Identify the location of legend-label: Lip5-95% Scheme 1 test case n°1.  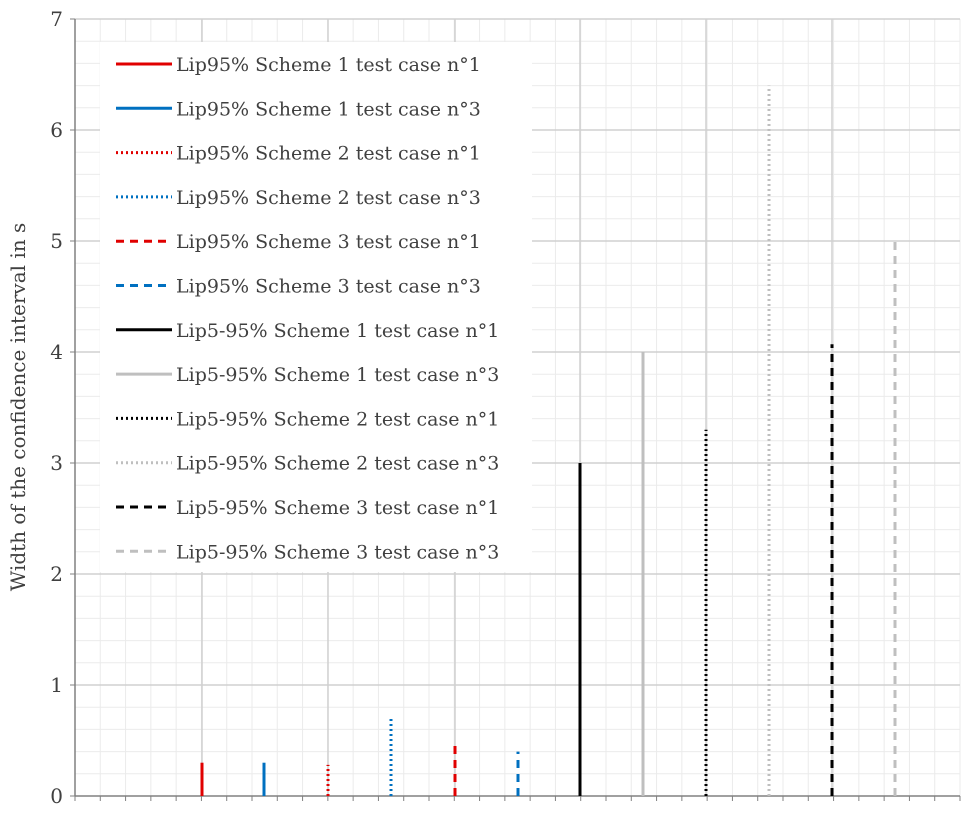
(337, 331).